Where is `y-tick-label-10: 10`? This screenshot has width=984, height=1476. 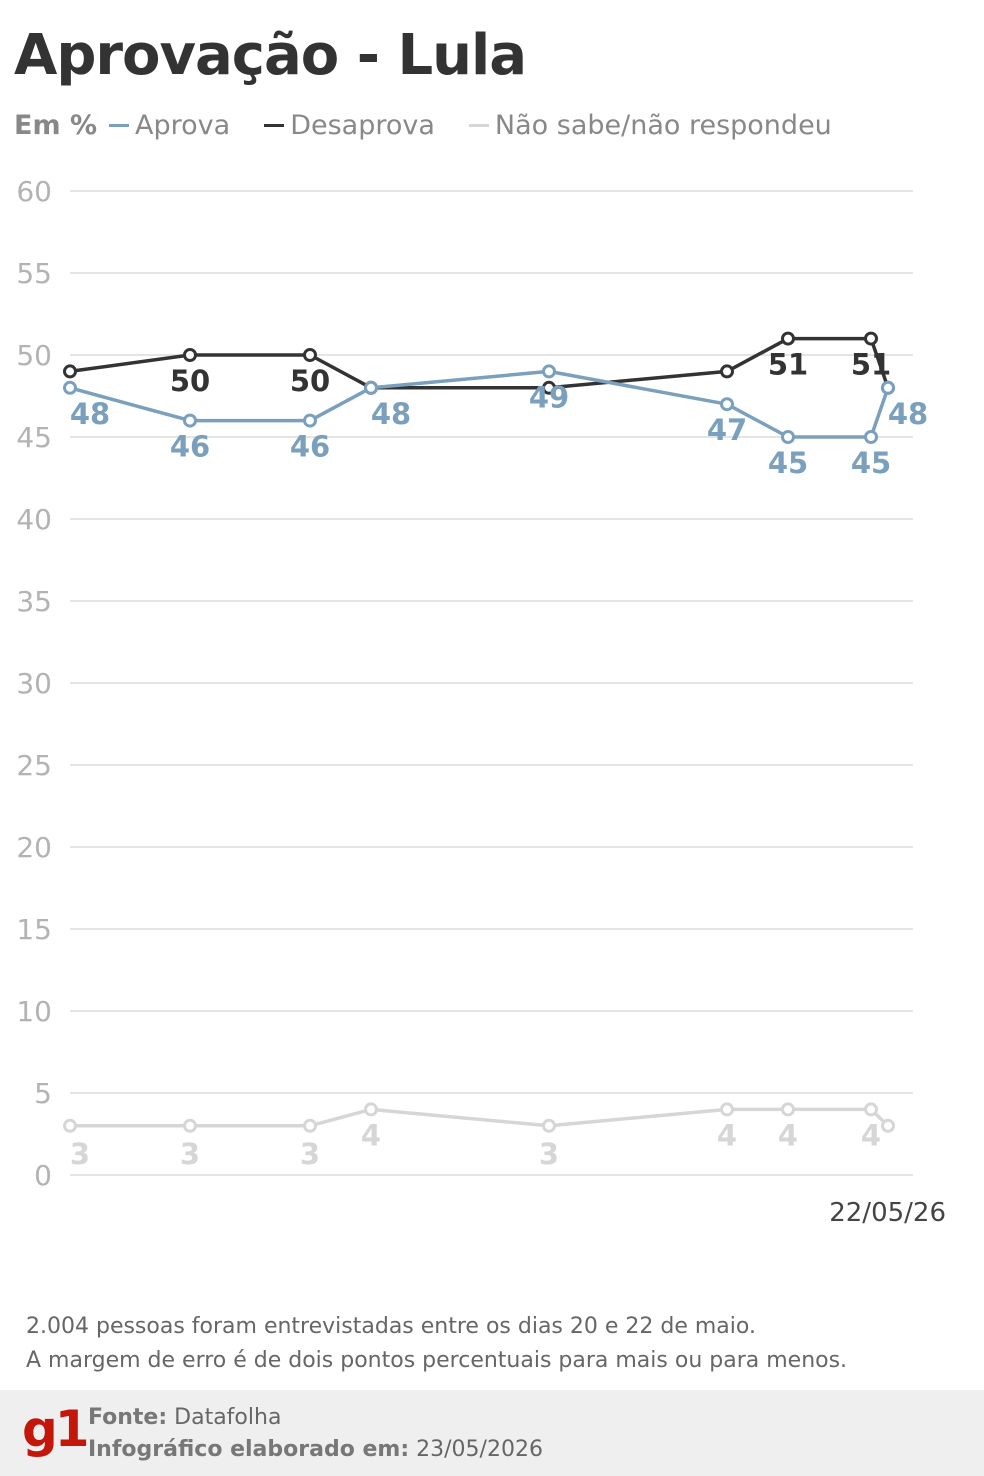
y-tick-label-10: 10 is located at coordinates (34, 1011).